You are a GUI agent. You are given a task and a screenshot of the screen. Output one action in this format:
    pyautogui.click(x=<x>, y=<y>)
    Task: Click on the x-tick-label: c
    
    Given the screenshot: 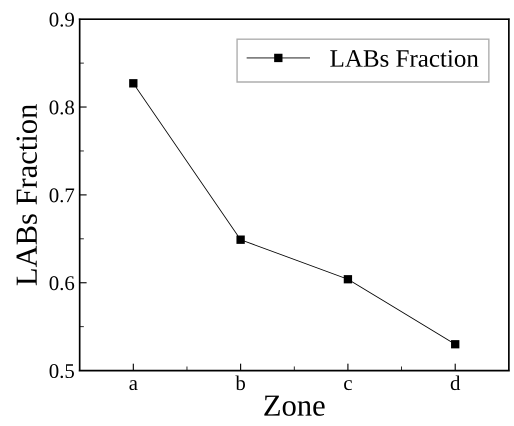 What is the action you would take?
    pyautogui.click(x=348, y=385)
    